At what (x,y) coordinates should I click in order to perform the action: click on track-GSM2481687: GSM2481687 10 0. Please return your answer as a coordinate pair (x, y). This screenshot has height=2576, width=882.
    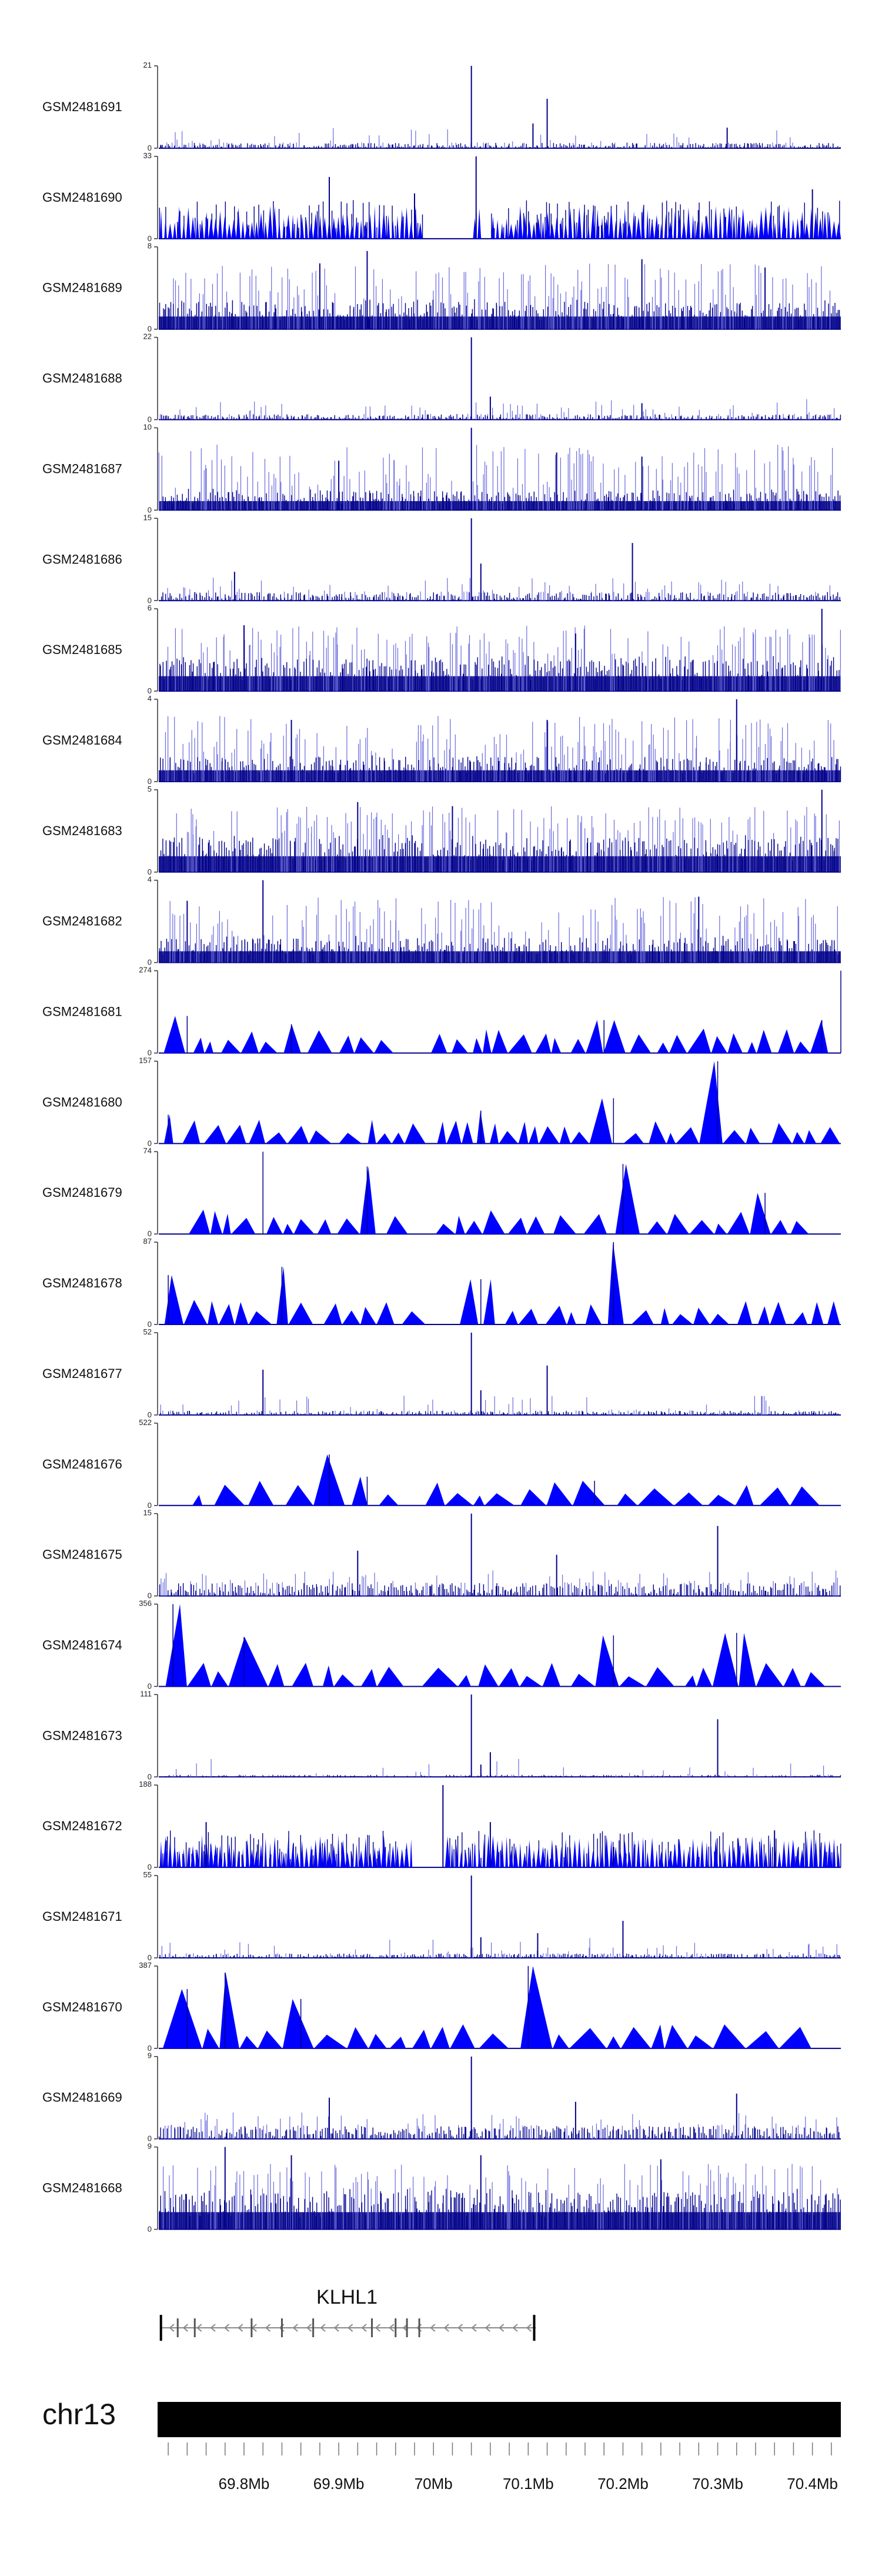
    Looking at the image, I should click on (441, 468).